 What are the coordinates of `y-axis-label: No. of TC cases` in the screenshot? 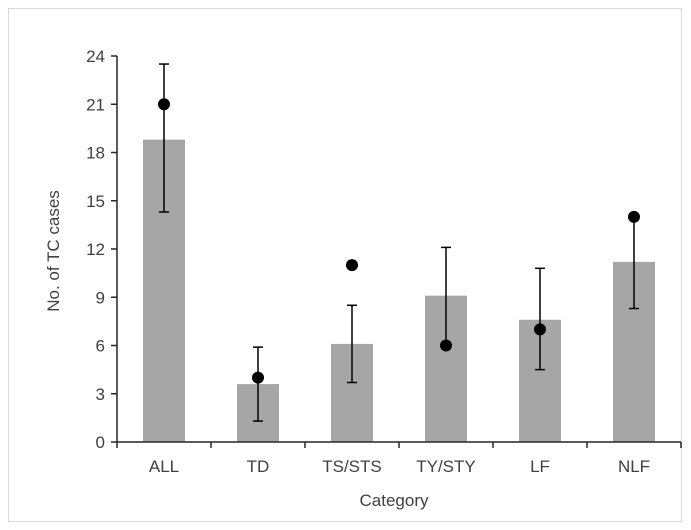 It's located at (53, 251).